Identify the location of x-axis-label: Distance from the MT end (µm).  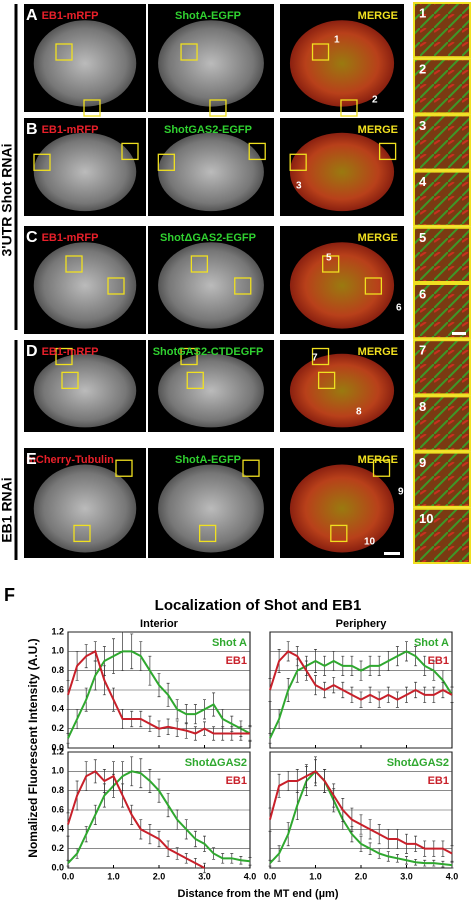
(258, 894).